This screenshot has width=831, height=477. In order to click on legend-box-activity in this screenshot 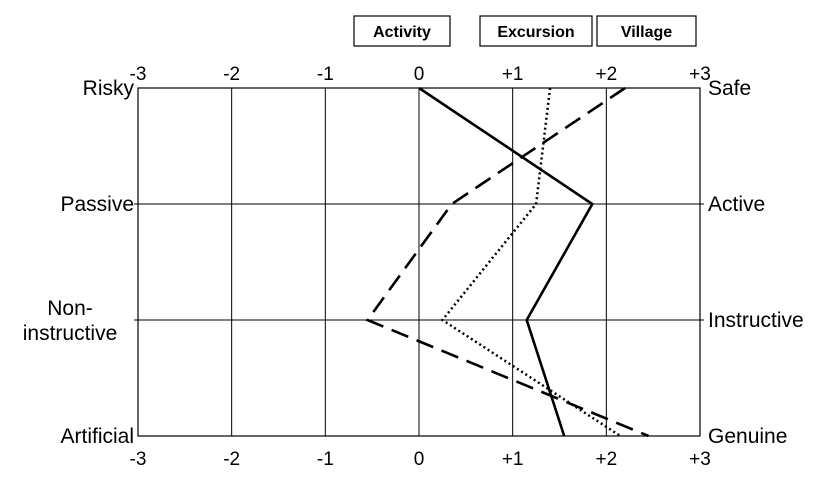, I will do `click(402, 31)`.